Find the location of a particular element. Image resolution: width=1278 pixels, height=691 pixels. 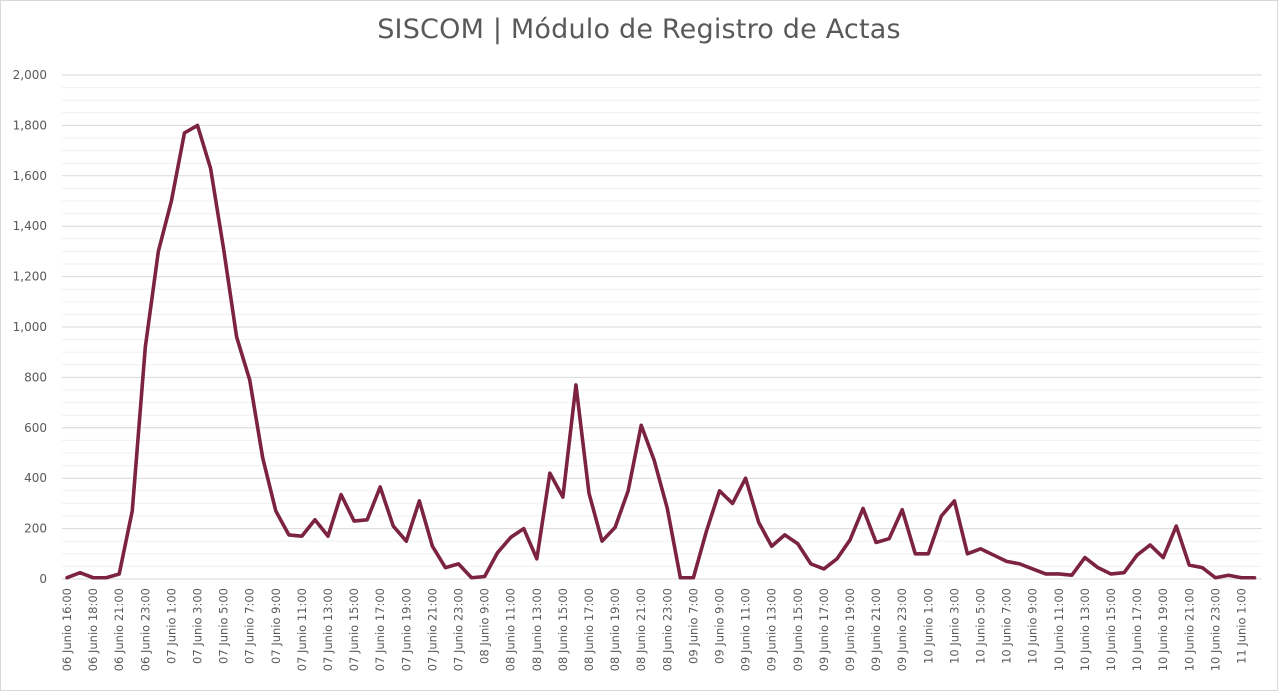

x-tick-label: 10 Junio 5:00 is located at coordinates (981, 626).